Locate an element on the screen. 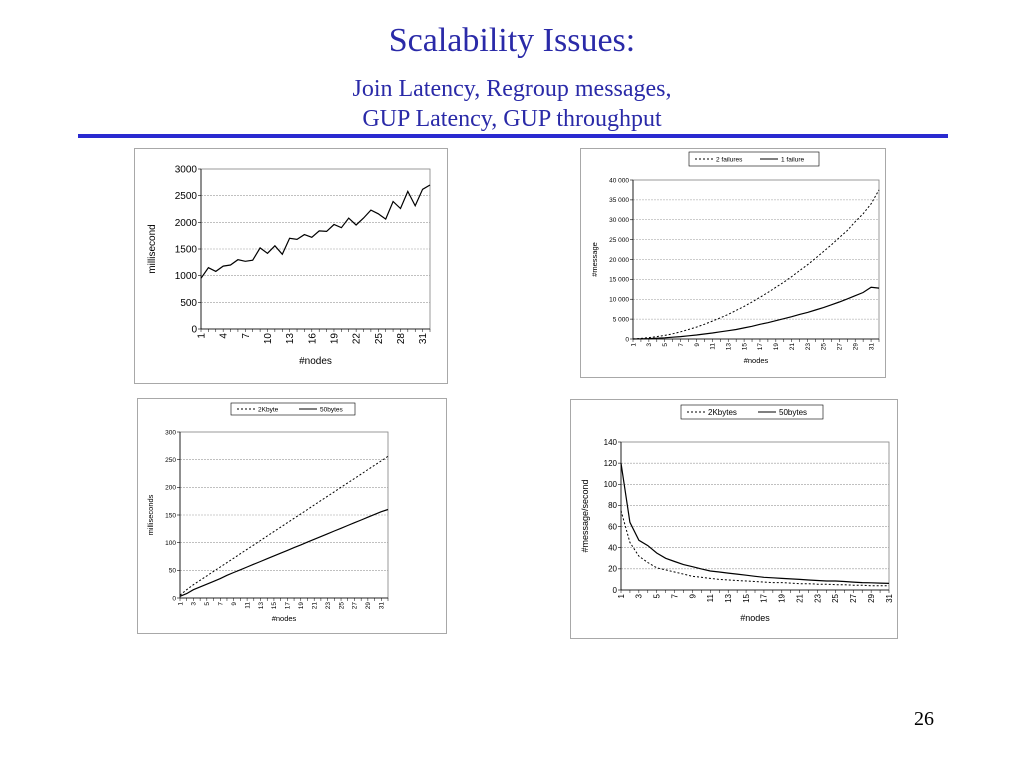  legend-label: 2Kbyte is located at coordinates (268, 409).